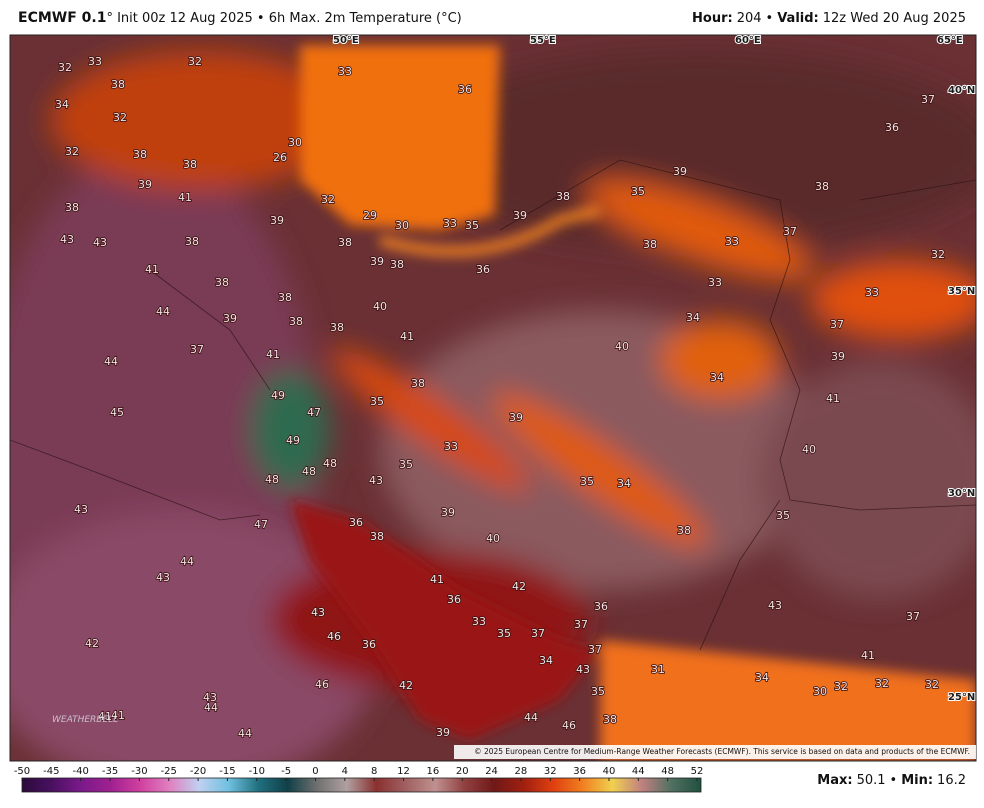 The height and width of the screenshot is (808, 984). What do you see at coordinates (891, 780) in the screenshot?
I see `footer: Max: 50.1 • Min: 16.2` at bounding box center [891, 780].